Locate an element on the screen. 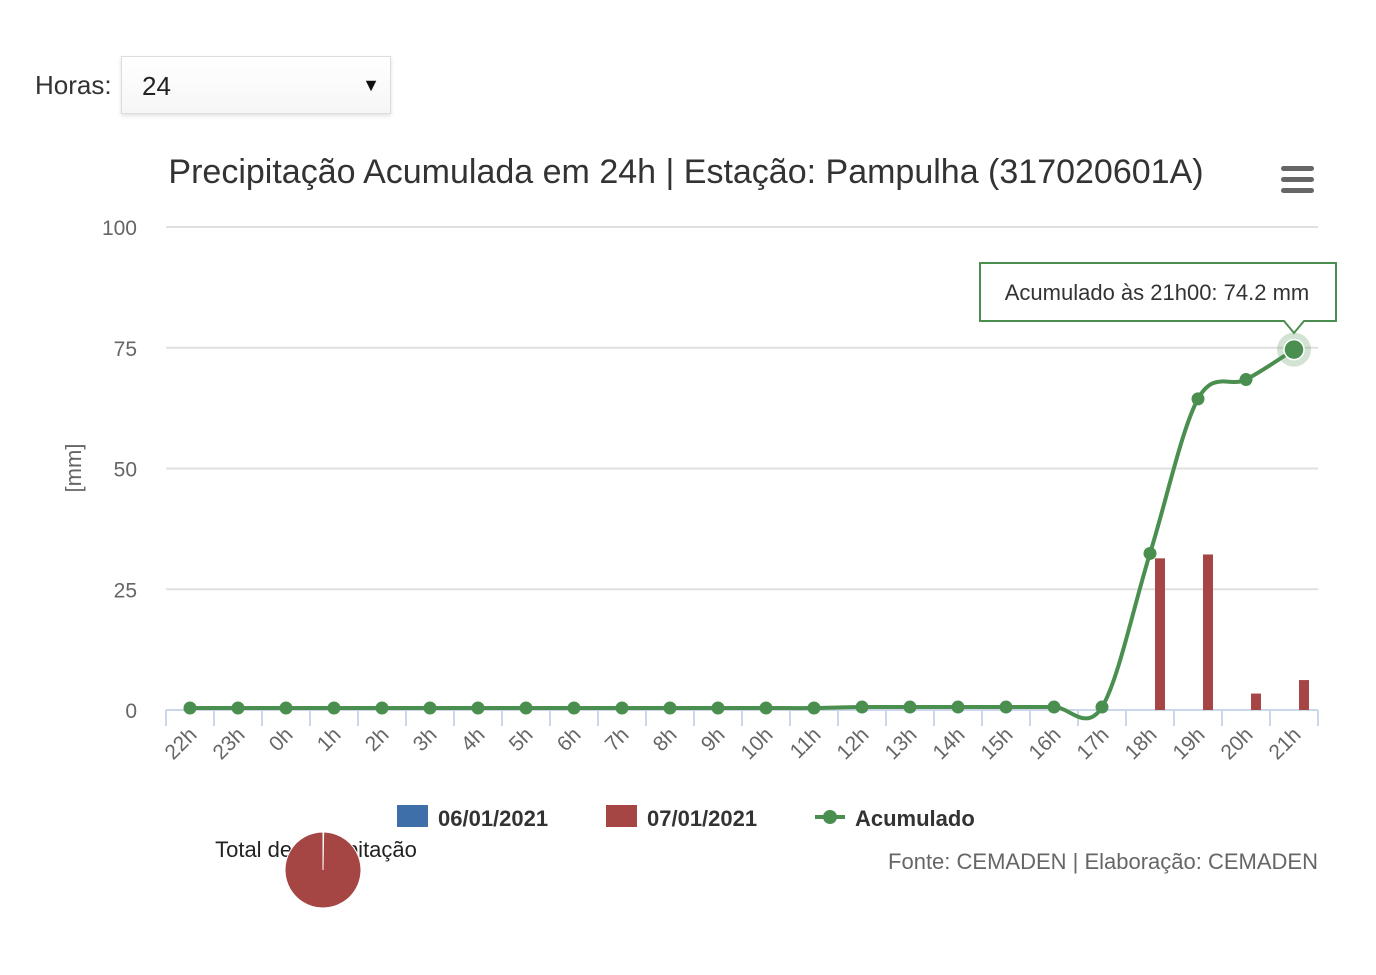  legend-label-acumulado: Acumulado is located at coordinates (915, 818).